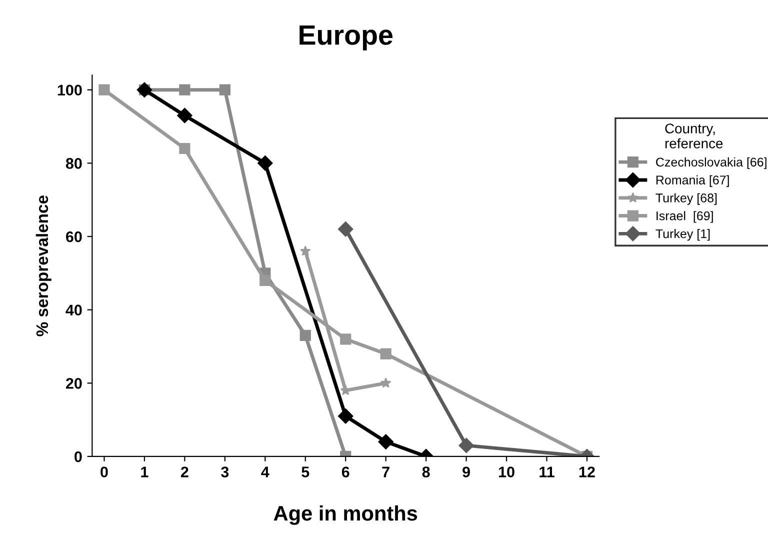 Image resolution: width=768 pixels, height=537 pixels. Describe the element at coordinates (74, 163) in the screenshot. I see `y-tick-label: 80` at that location.